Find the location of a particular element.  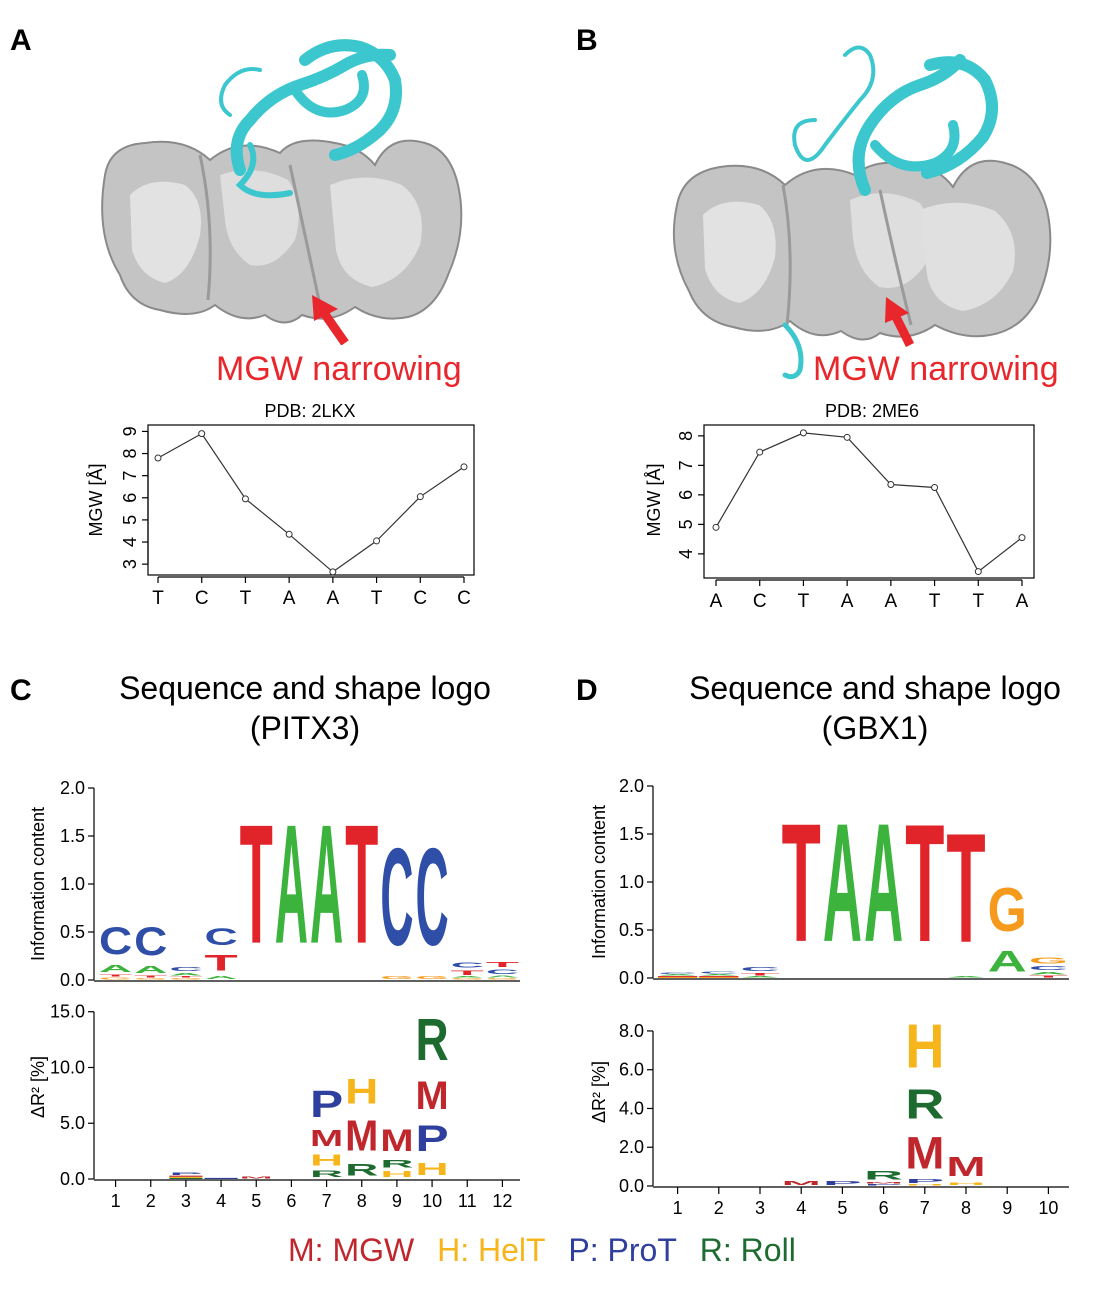

legend-mgw: M: MGW is located at coordinates (351, 1250).